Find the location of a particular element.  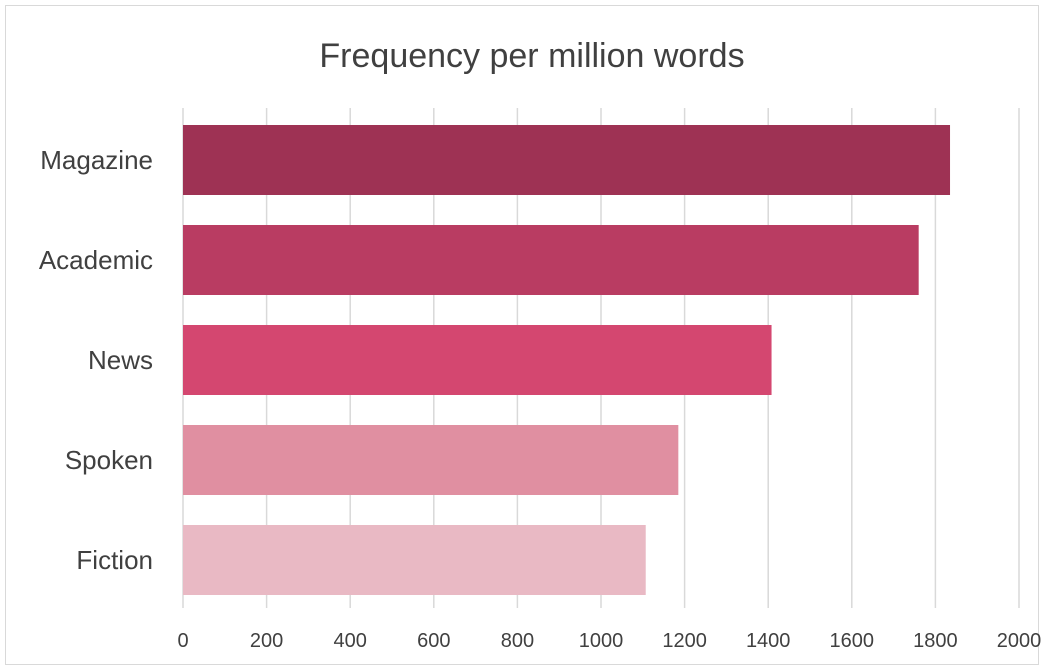

category-labels: Magazine Academic News Spoken Fiction is located at coordinates (96, 360).